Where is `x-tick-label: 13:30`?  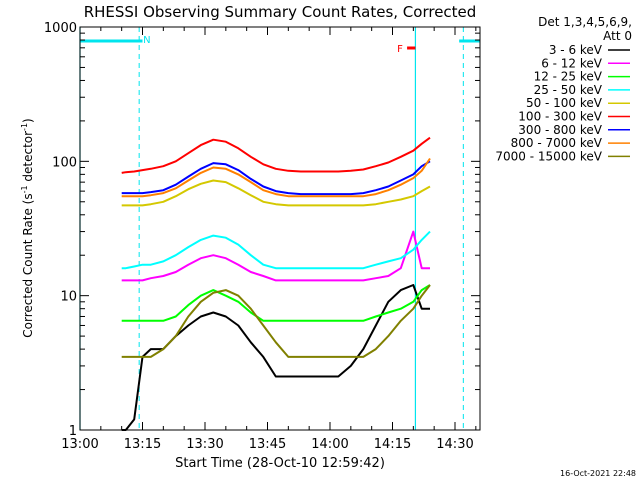
x-tick-label: 13:30 is located at coordinates (204, 444).